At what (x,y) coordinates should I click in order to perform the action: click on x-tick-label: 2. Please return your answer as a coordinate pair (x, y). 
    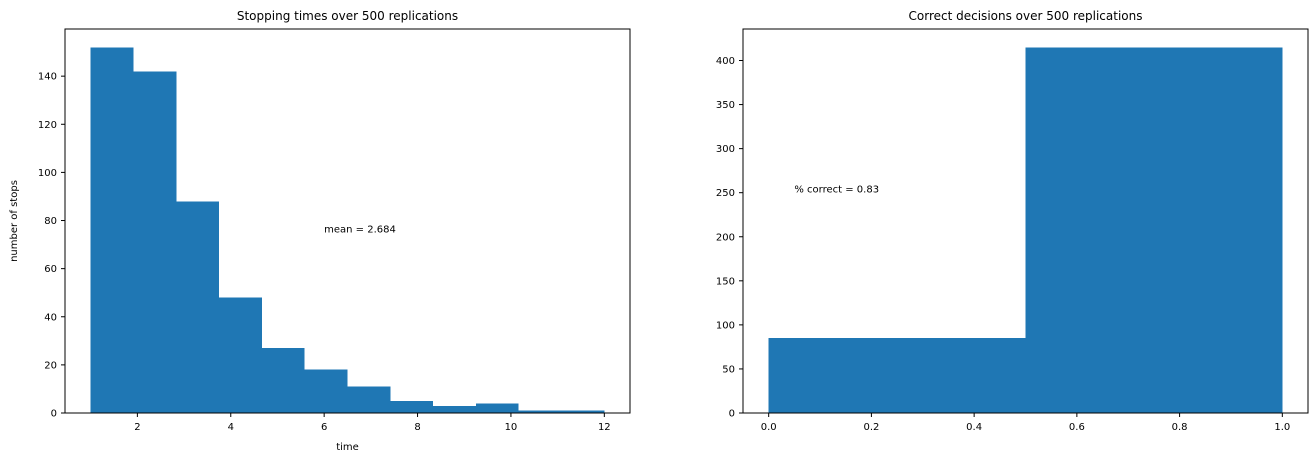
    Looking at the image, I should click on (137, 427).